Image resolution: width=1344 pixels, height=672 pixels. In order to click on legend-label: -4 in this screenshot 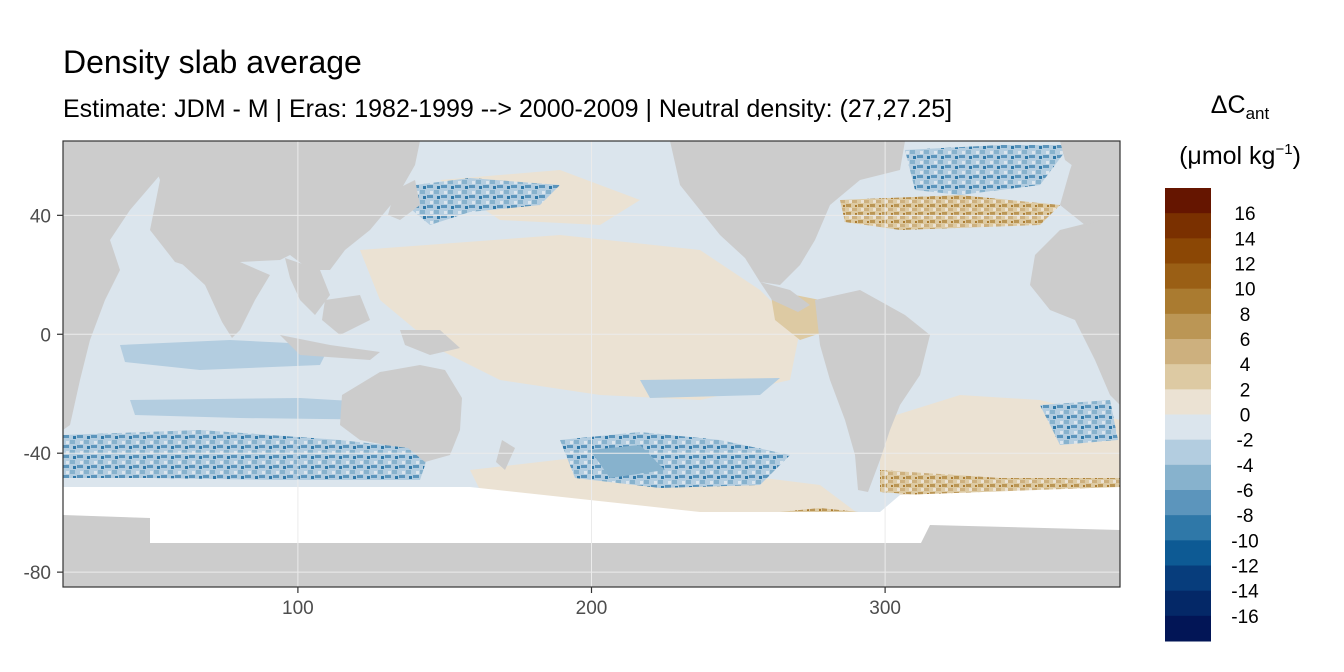, I will do `click(1245, 466)`.